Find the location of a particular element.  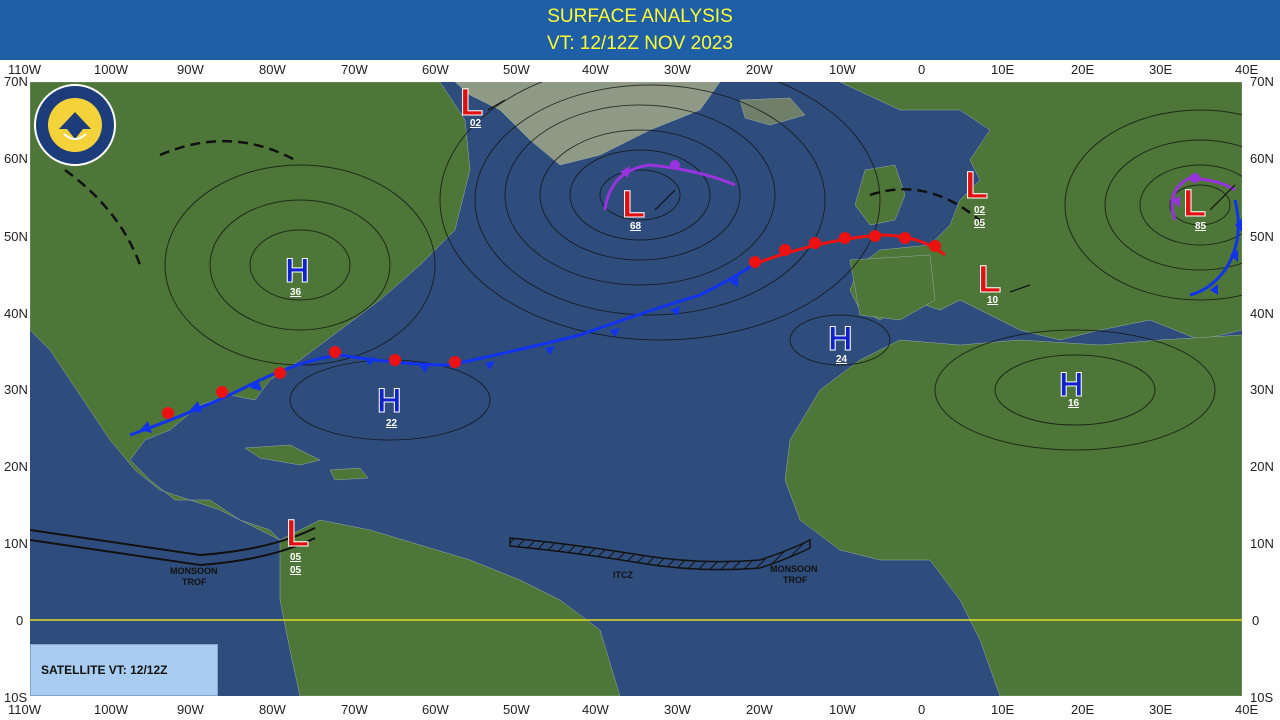

hispaniola is located at coordinates (349, 474).